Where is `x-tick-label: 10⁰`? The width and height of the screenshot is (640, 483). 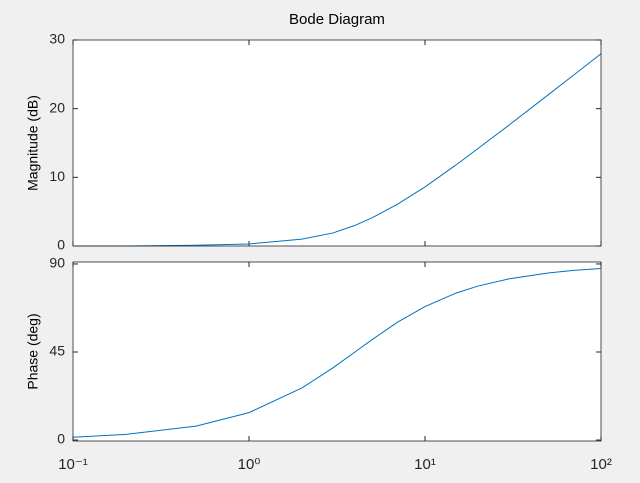 x-tick-label: 10⁰ is located at coordinates (249, 464).